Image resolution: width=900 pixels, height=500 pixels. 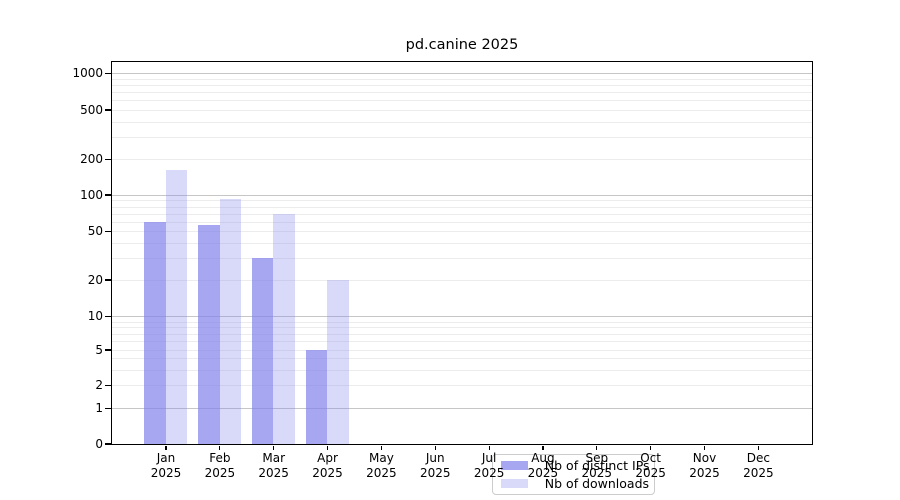 I want to click on legend-swatch-downloads-icon, so click(x=514, y=483).